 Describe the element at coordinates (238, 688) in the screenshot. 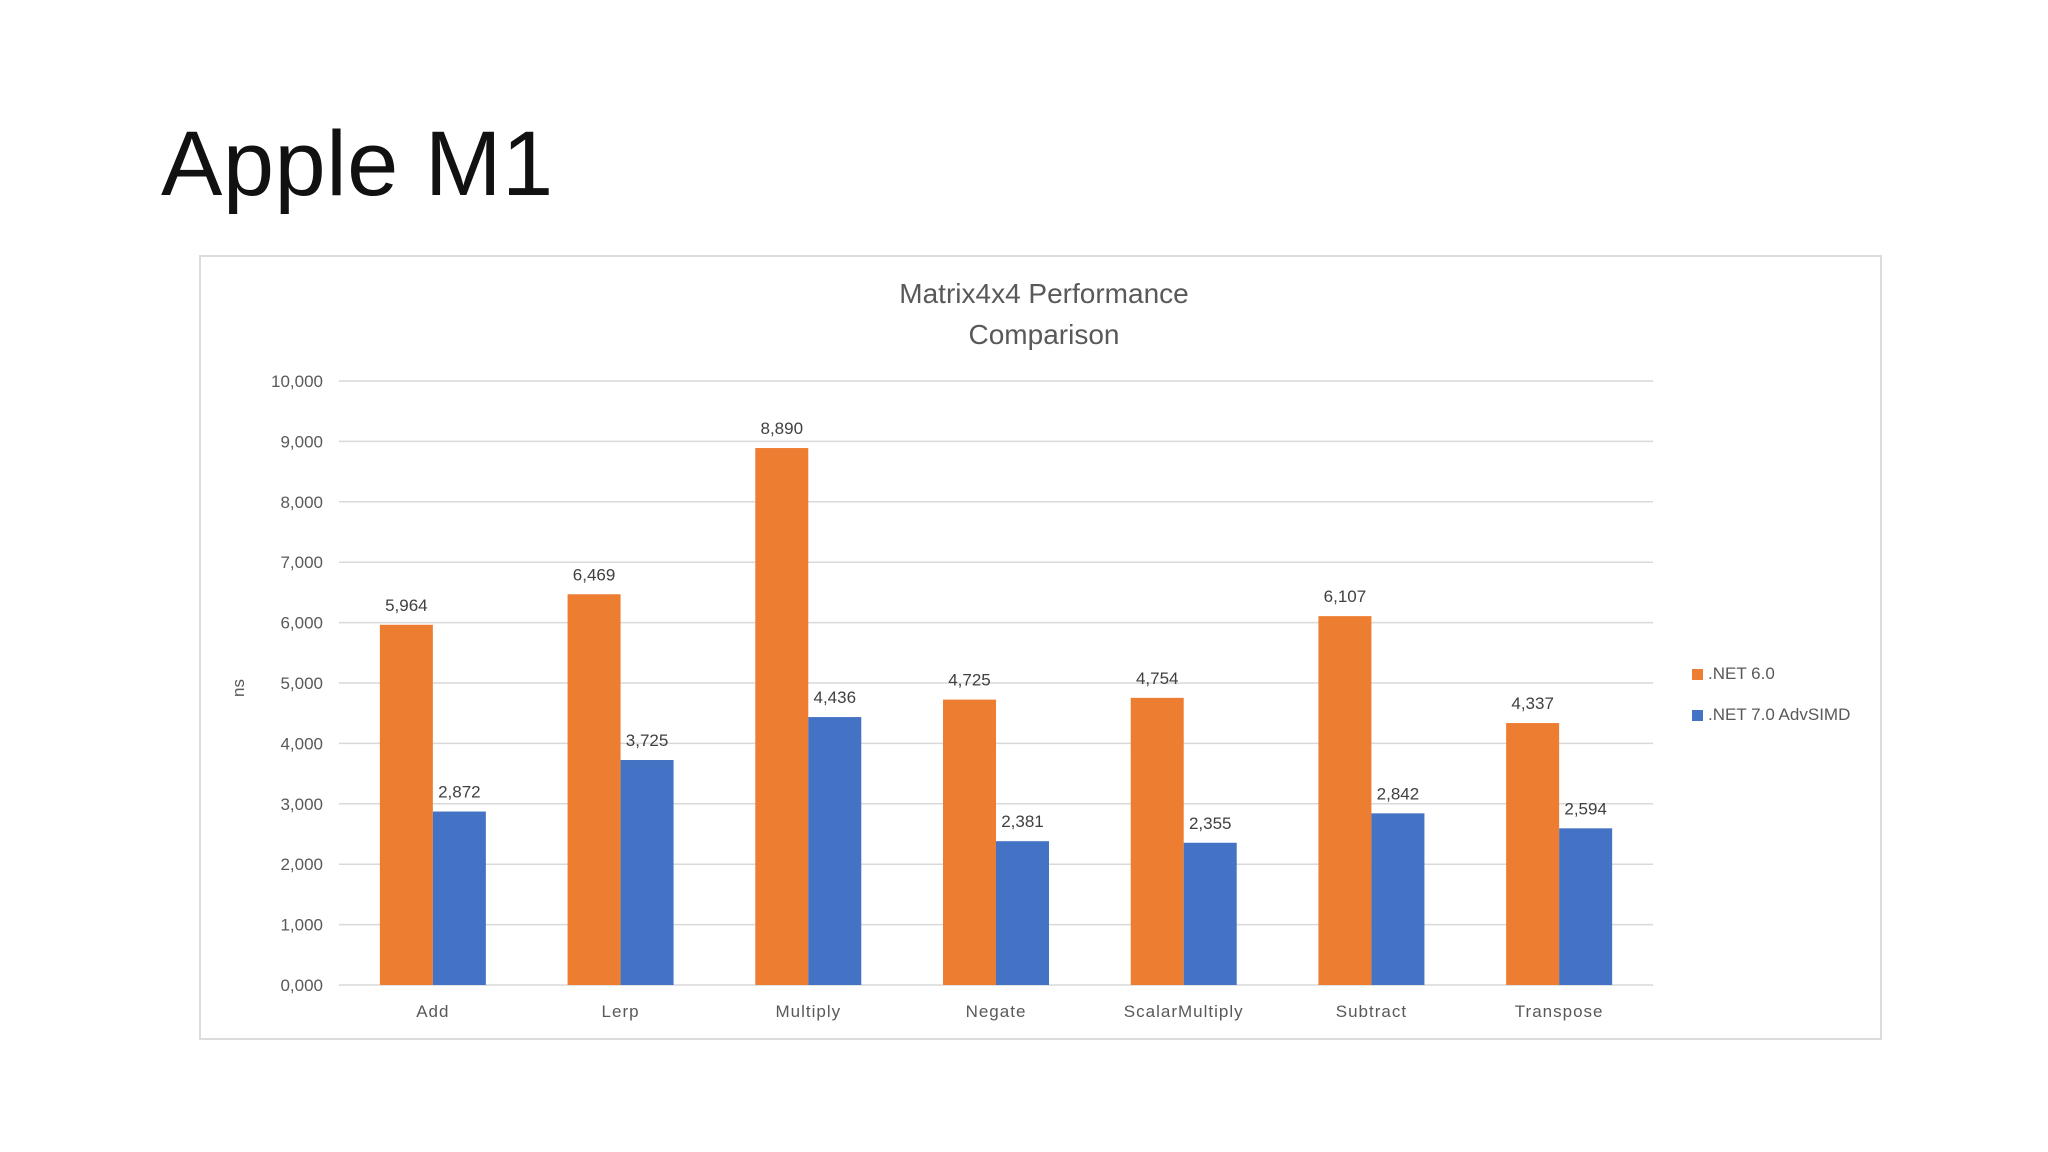

I see `y-axis-label: ns` at that location.